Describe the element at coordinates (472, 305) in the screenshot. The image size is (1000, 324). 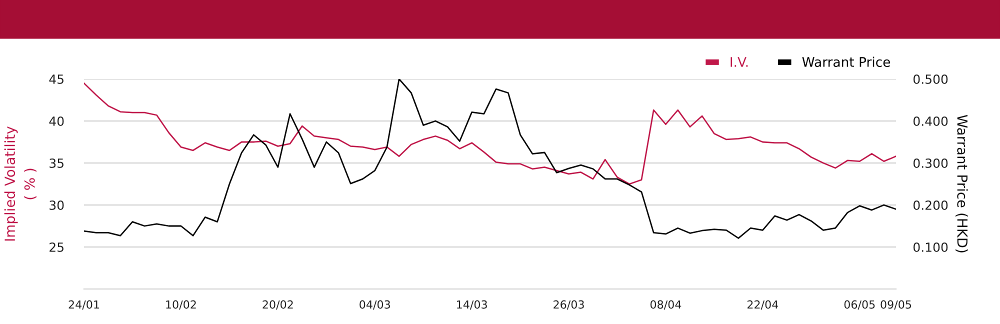
I see `x-tick-label: 14/03` at that location.